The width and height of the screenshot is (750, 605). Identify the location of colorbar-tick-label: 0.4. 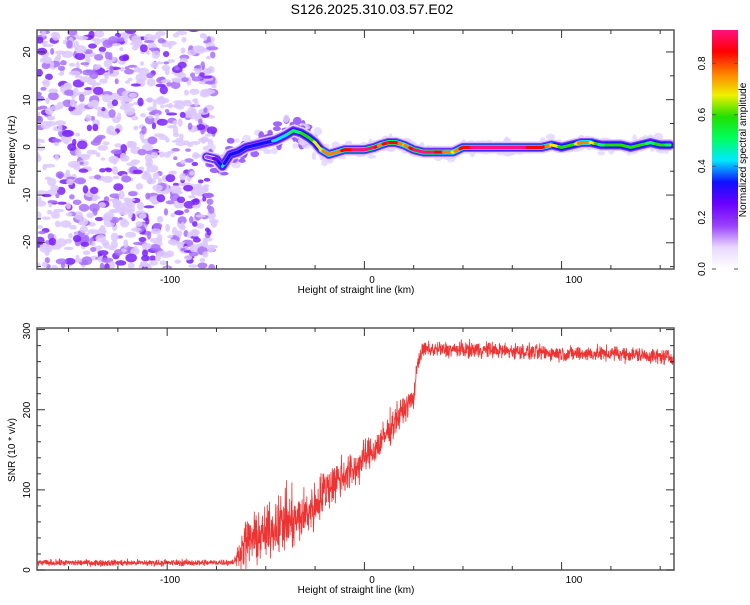
(702, 166).